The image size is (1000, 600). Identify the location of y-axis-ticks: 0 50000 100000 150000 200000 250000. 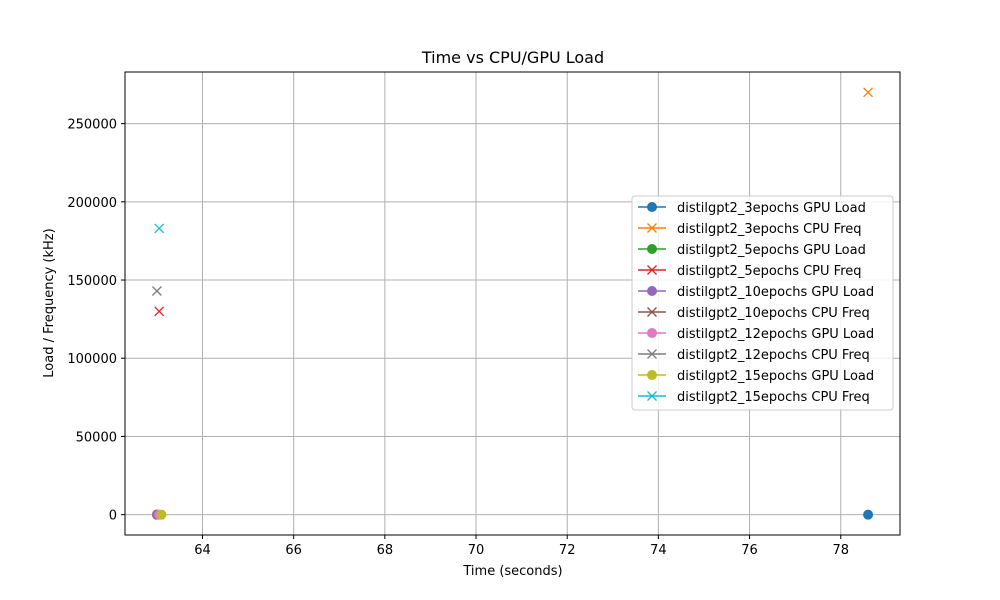
(96, 321).